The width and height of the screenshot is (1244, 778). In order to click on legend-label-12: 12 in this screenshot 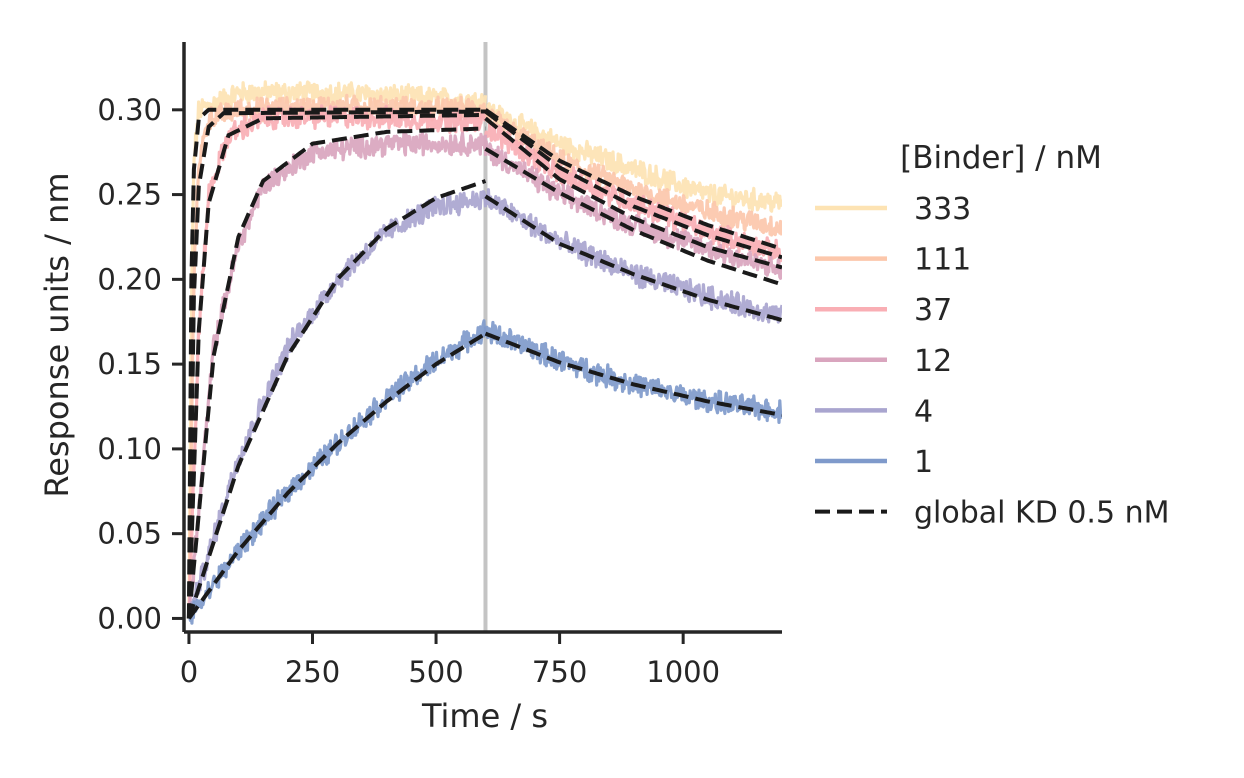, I will do `click(933, 361)`.